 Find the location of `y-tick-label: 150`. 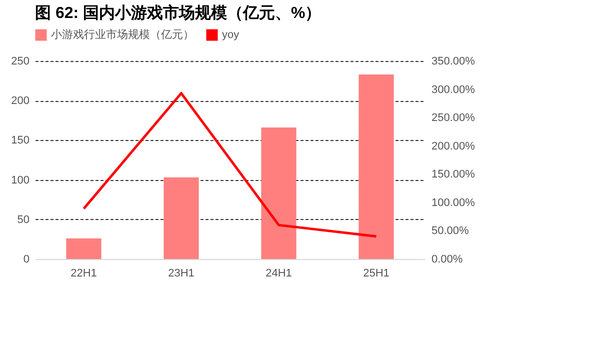

y-tick-label: 150 is located at coordinates (20, 140).